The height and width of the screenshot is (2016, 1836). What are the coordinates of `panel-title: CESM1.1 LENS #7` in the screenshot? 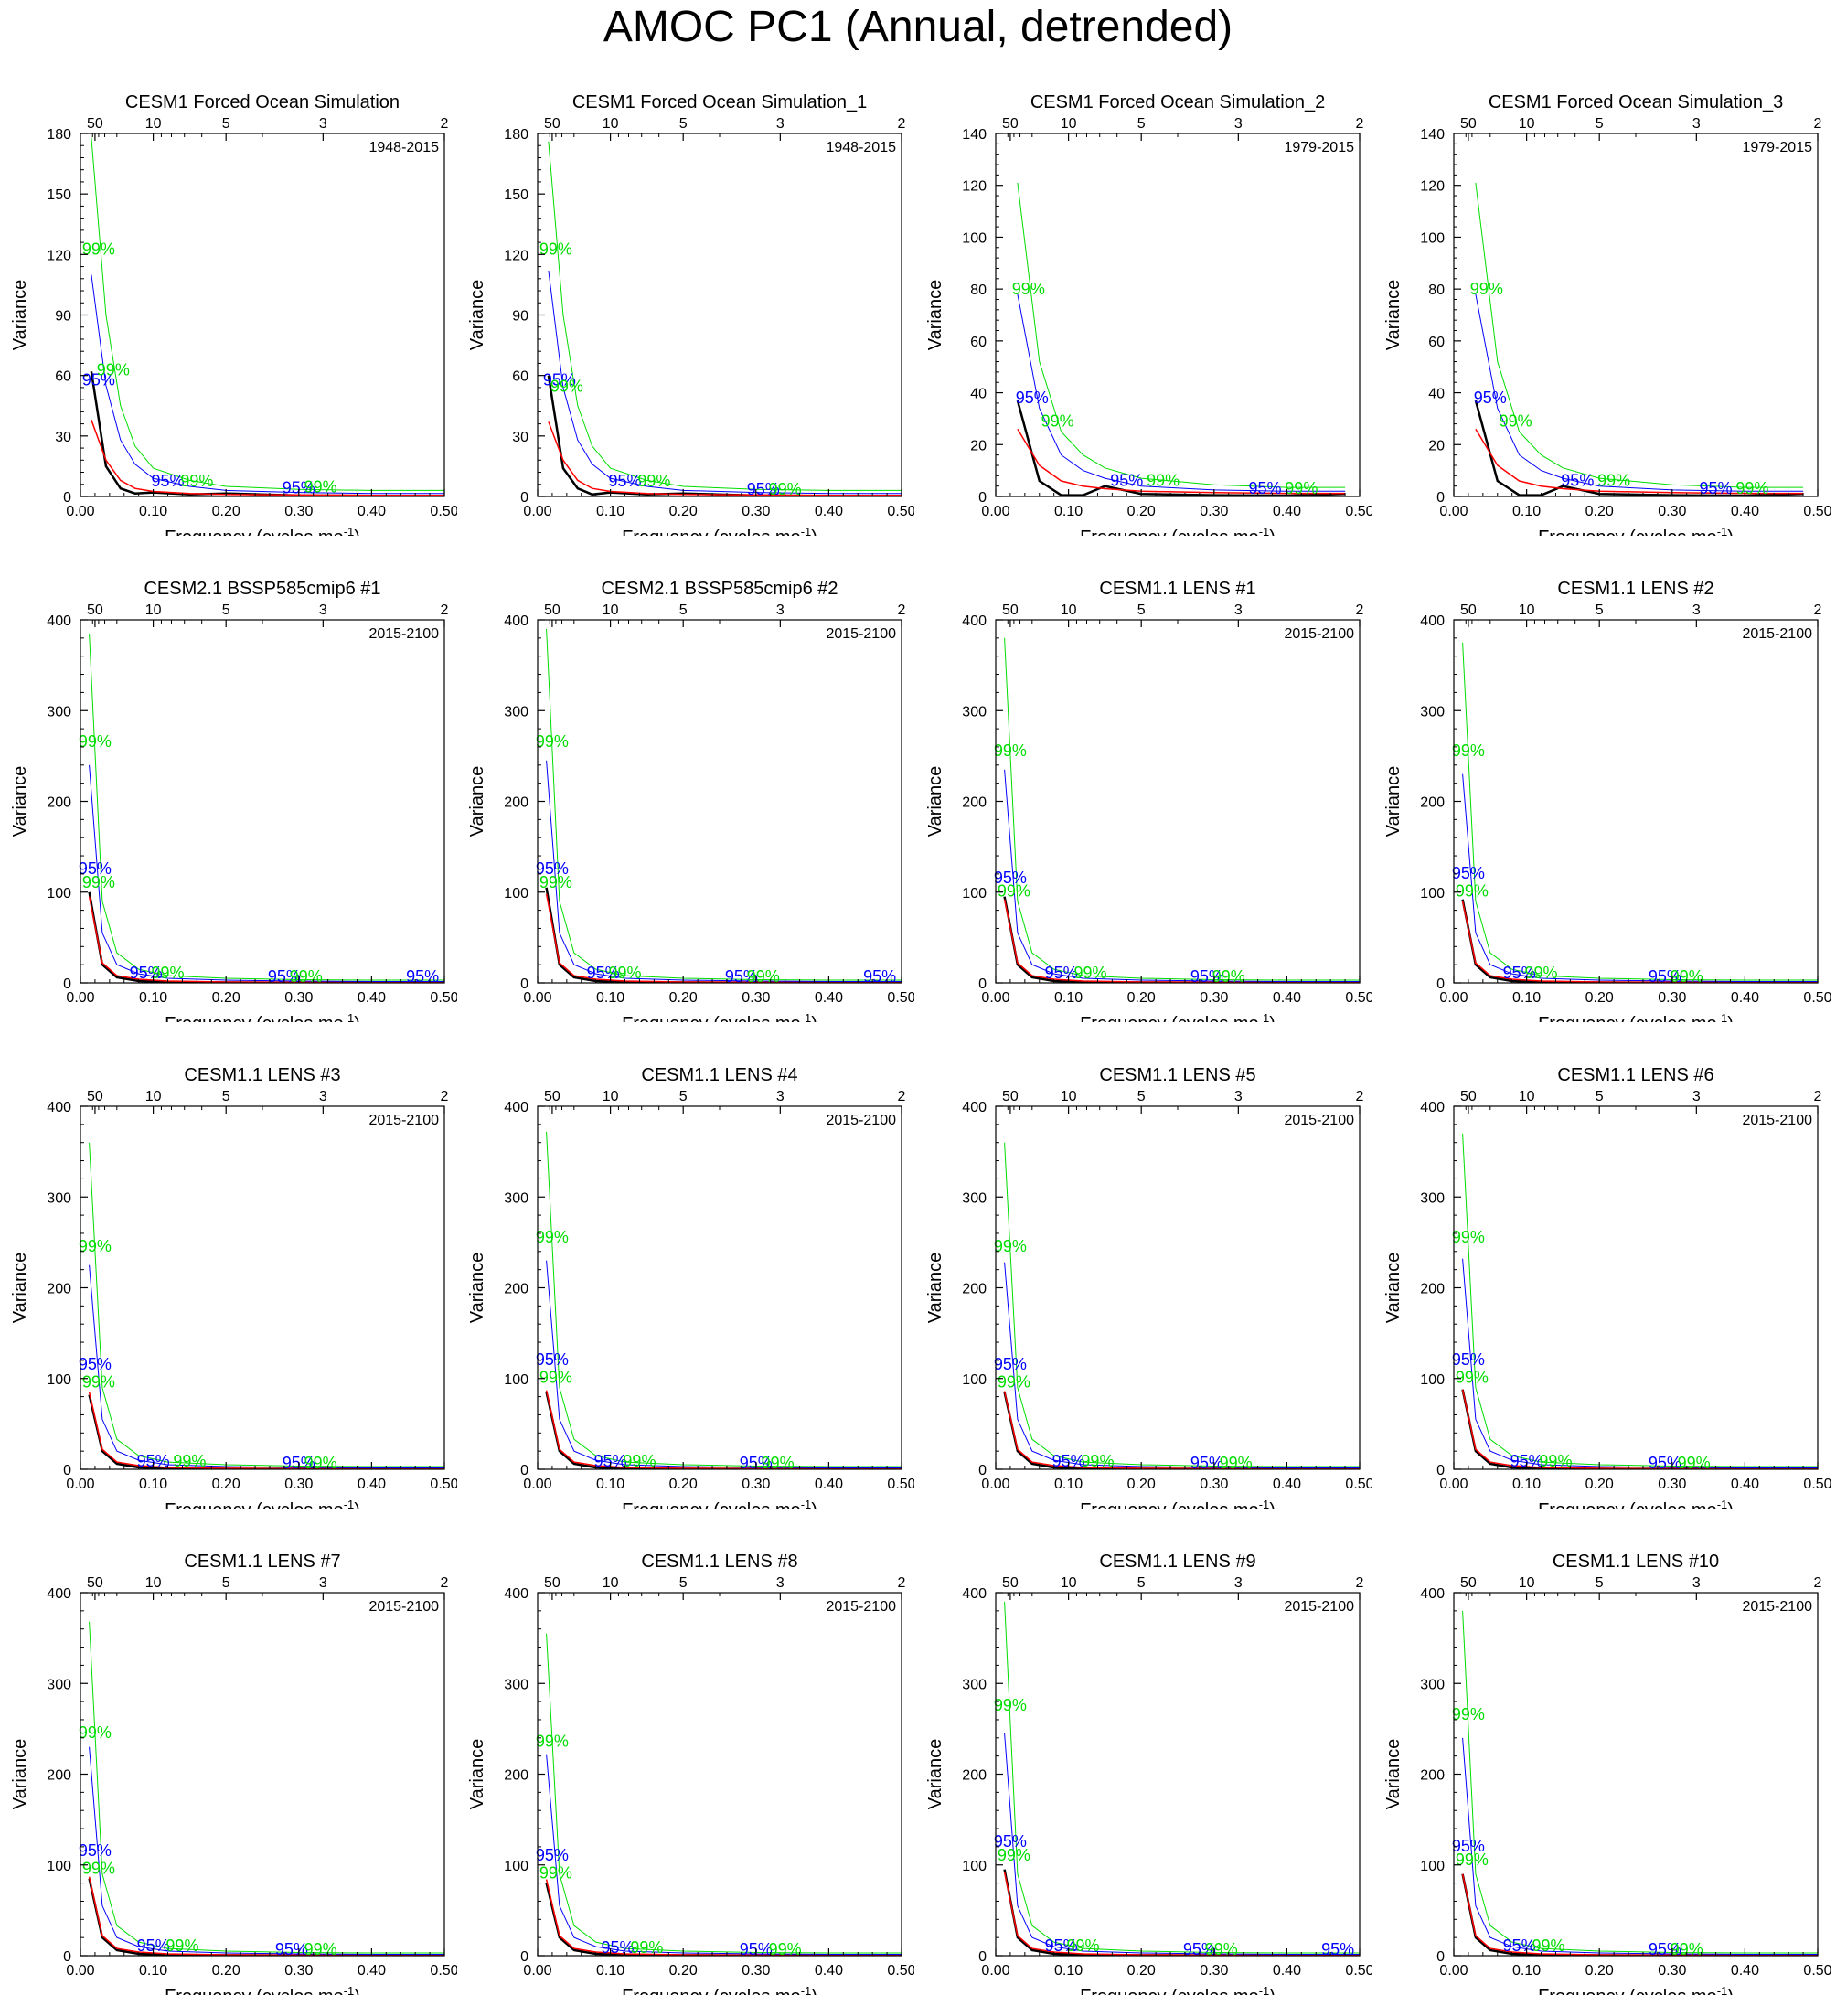 It's located at (262, 1562).